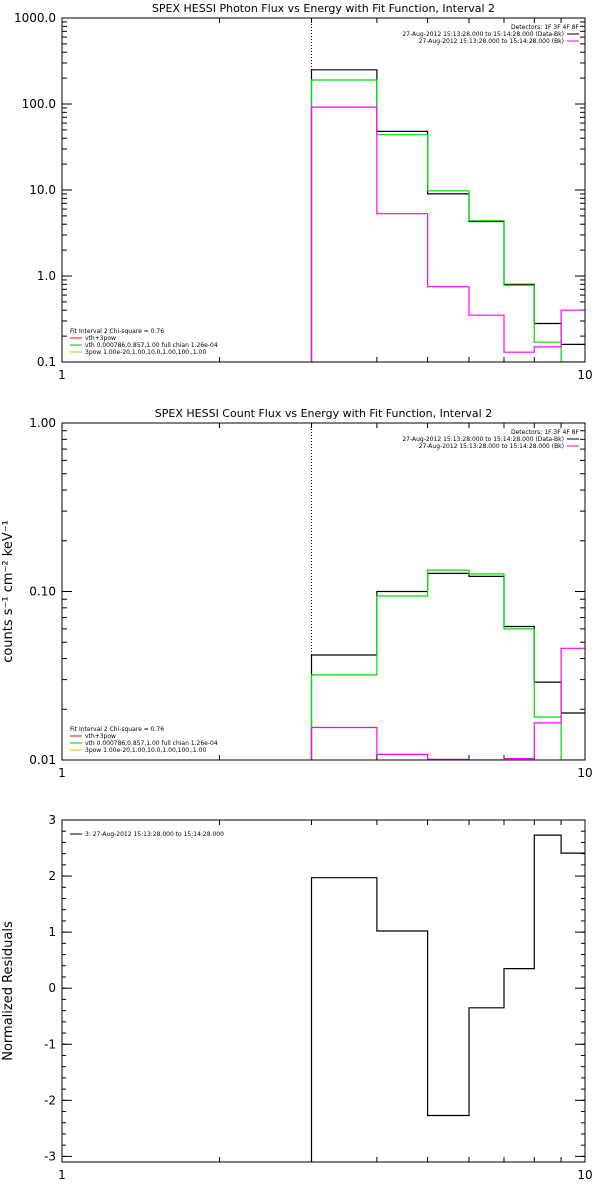  I want to click on y-tick-label: 1.00, so click(42, 423).